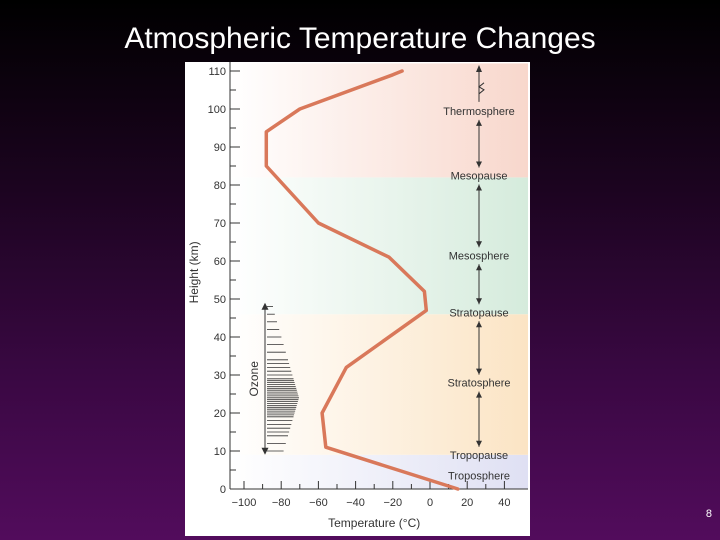  What do you see at coordinates (504, 503) in the screenshot?
I see `x-tick-label: 40` at bounding box center [504, 503].